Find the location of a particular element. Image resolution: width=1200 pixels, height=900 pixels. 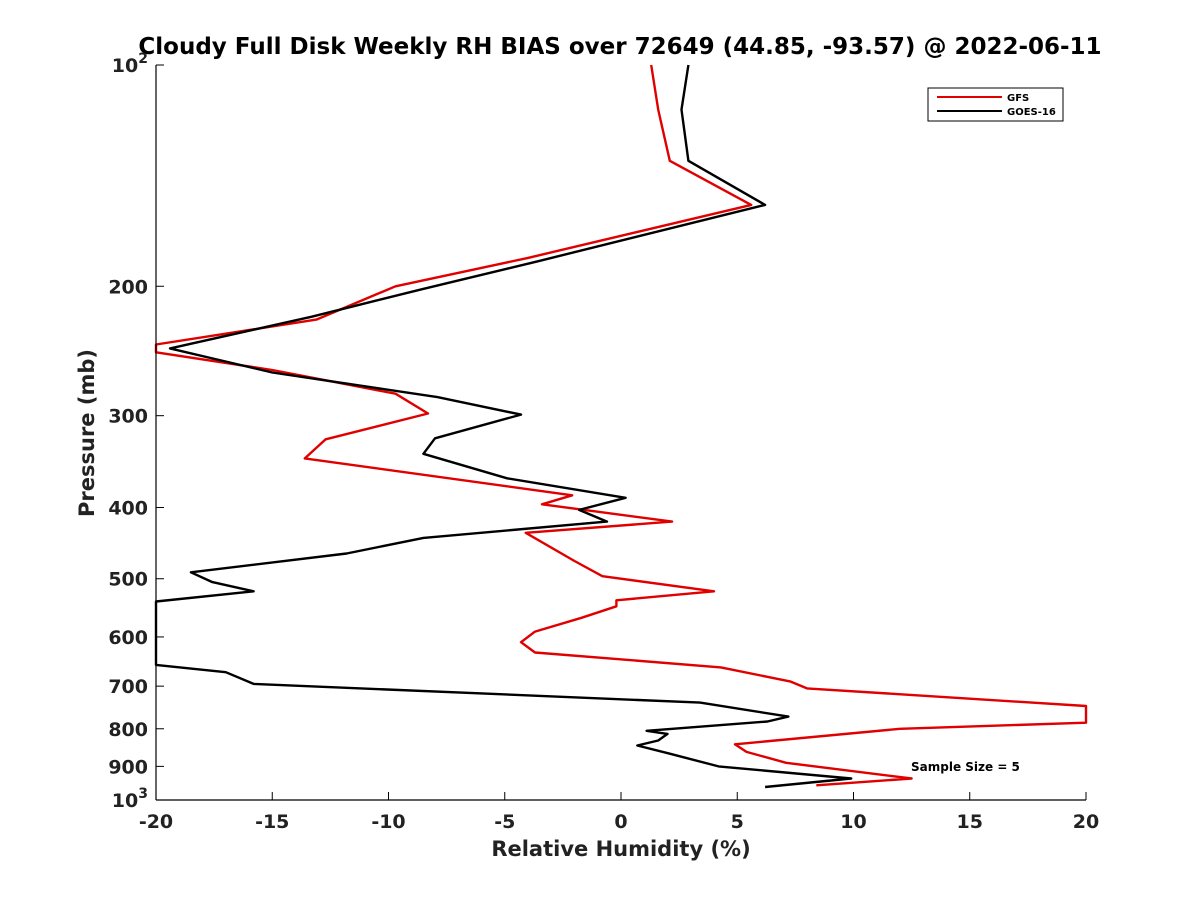

x-tick-label: -20 is located at coordinates (156, 822).